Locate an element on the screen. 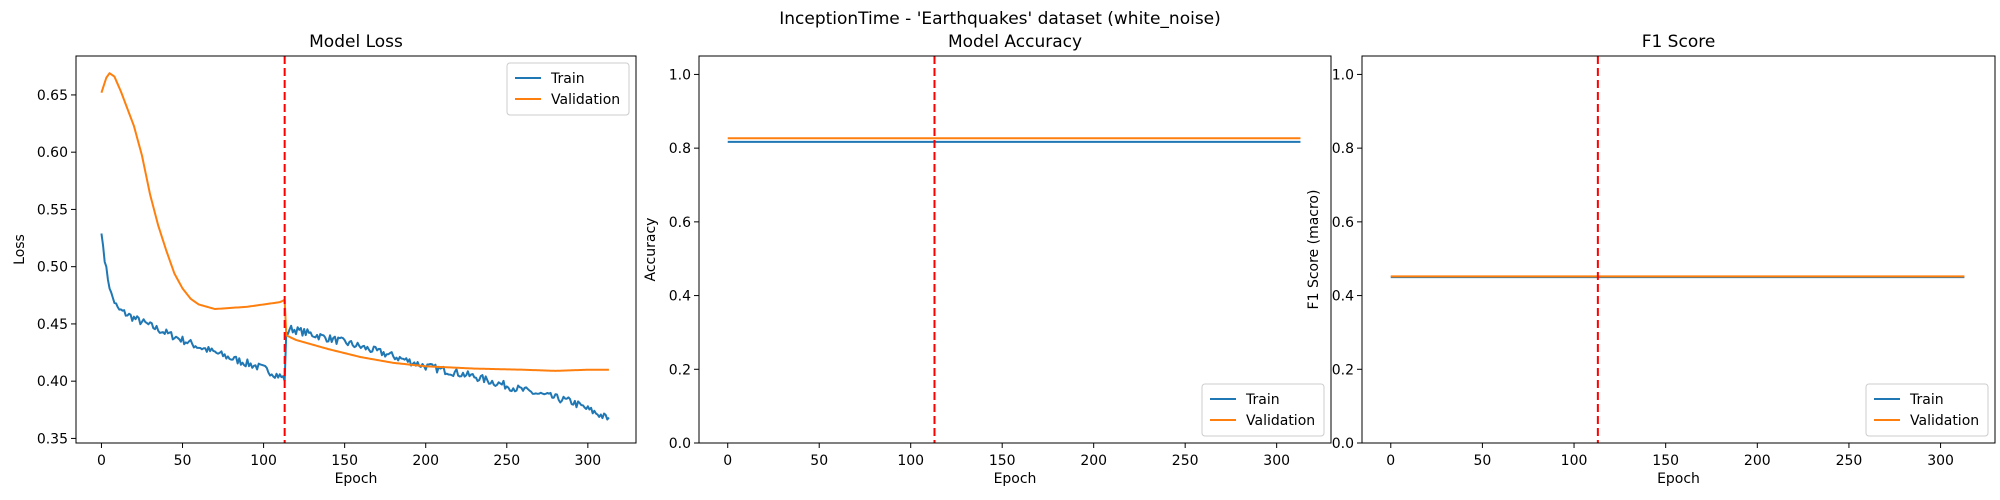 The image size is (2000, 500). y-tick-label: 0.60 is located at coordinates (52, 153).